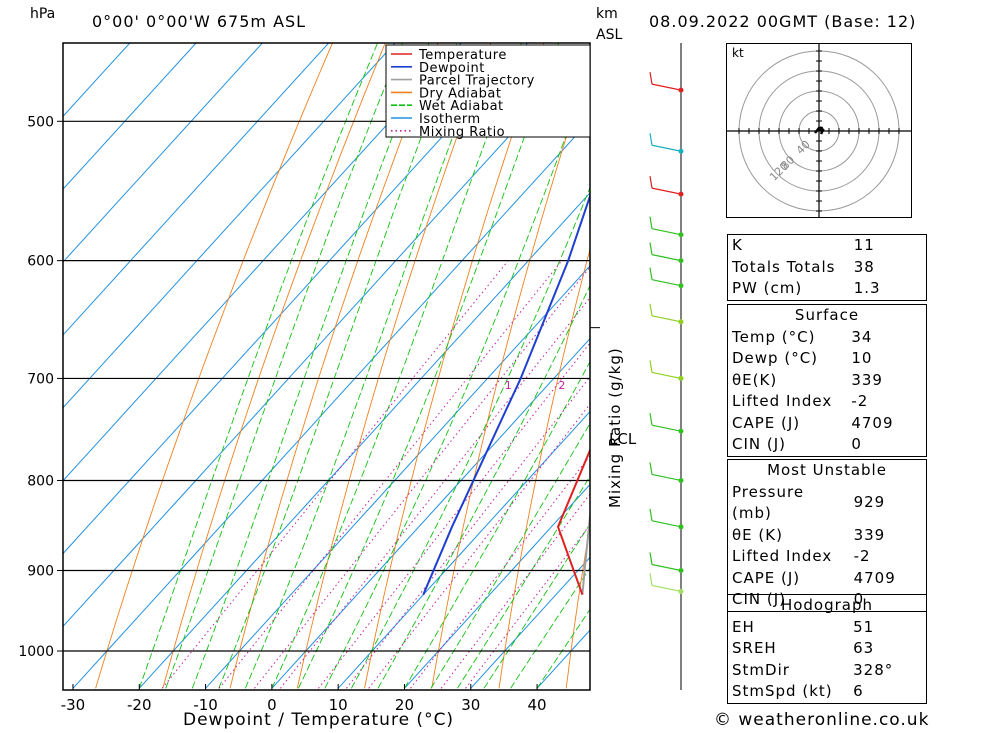 This screenshot has width=1000, height=733. What do you see at coordinates (585, 550) in the screenshot?
I see `parcel-trajectory-line` at bounding box center [585, 550].